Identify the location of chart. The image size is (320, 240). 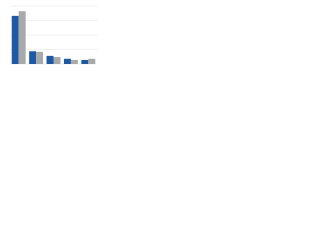
(53, 35).